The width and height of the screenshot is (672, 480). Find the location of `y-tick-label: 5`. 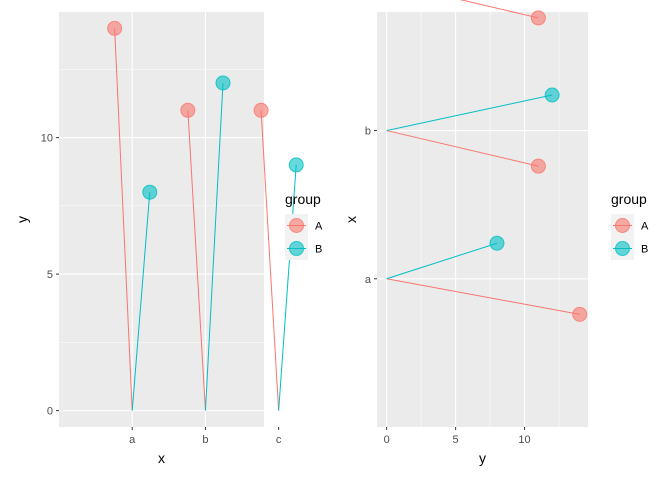

y-tick-label: 5 is located at coordinates (50, 275).